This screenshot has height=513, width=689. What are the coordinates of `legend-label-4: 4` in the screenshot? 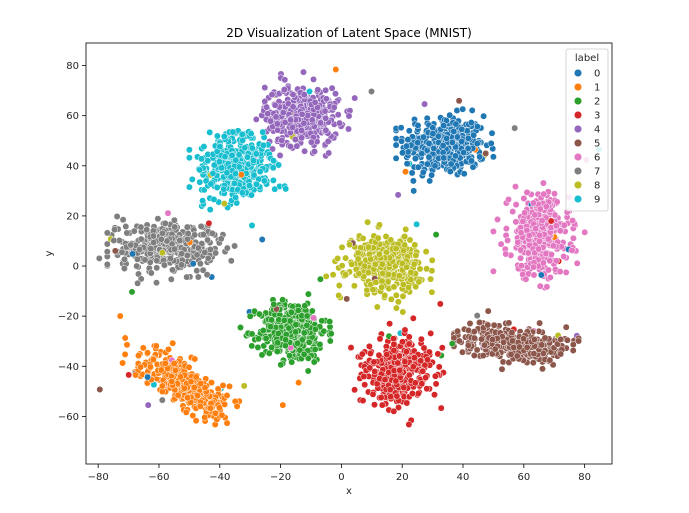 It's located at (597, 130).